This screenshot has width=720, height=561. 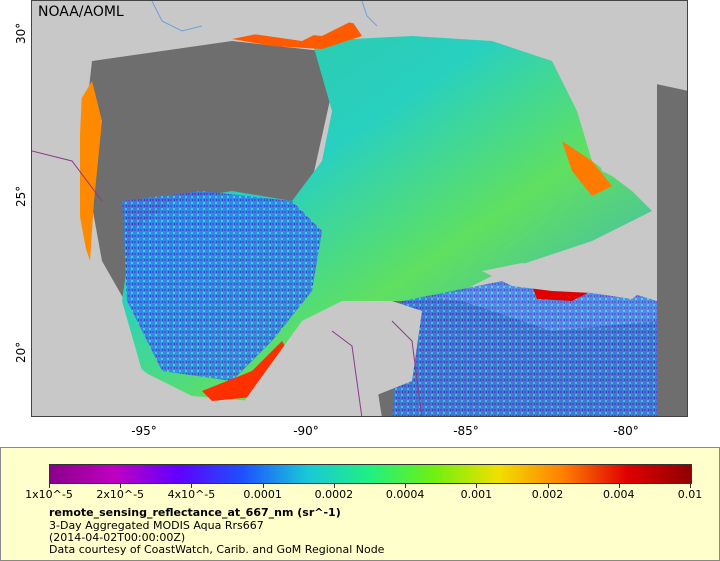 What do you see at coordinates (327, 358) in the screenshot?
I see `yucatan-peninsula` at bounding box center [327, 358].